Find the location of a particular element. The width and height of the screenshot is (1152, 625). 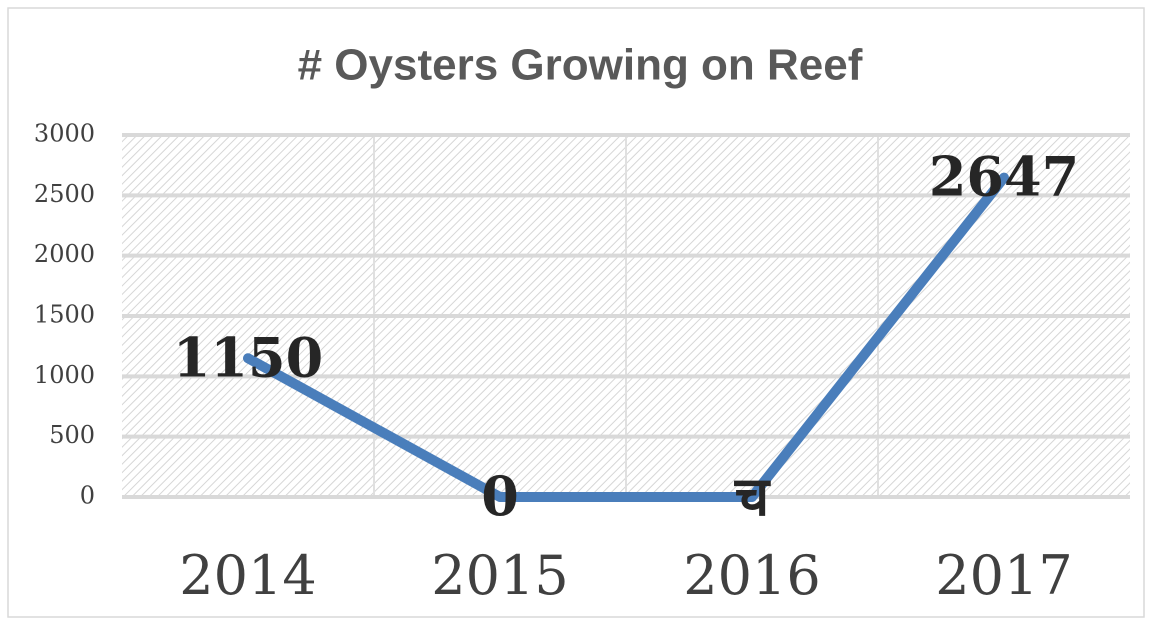

y-tick-label: 1500 is located at coordinates (64, 315).